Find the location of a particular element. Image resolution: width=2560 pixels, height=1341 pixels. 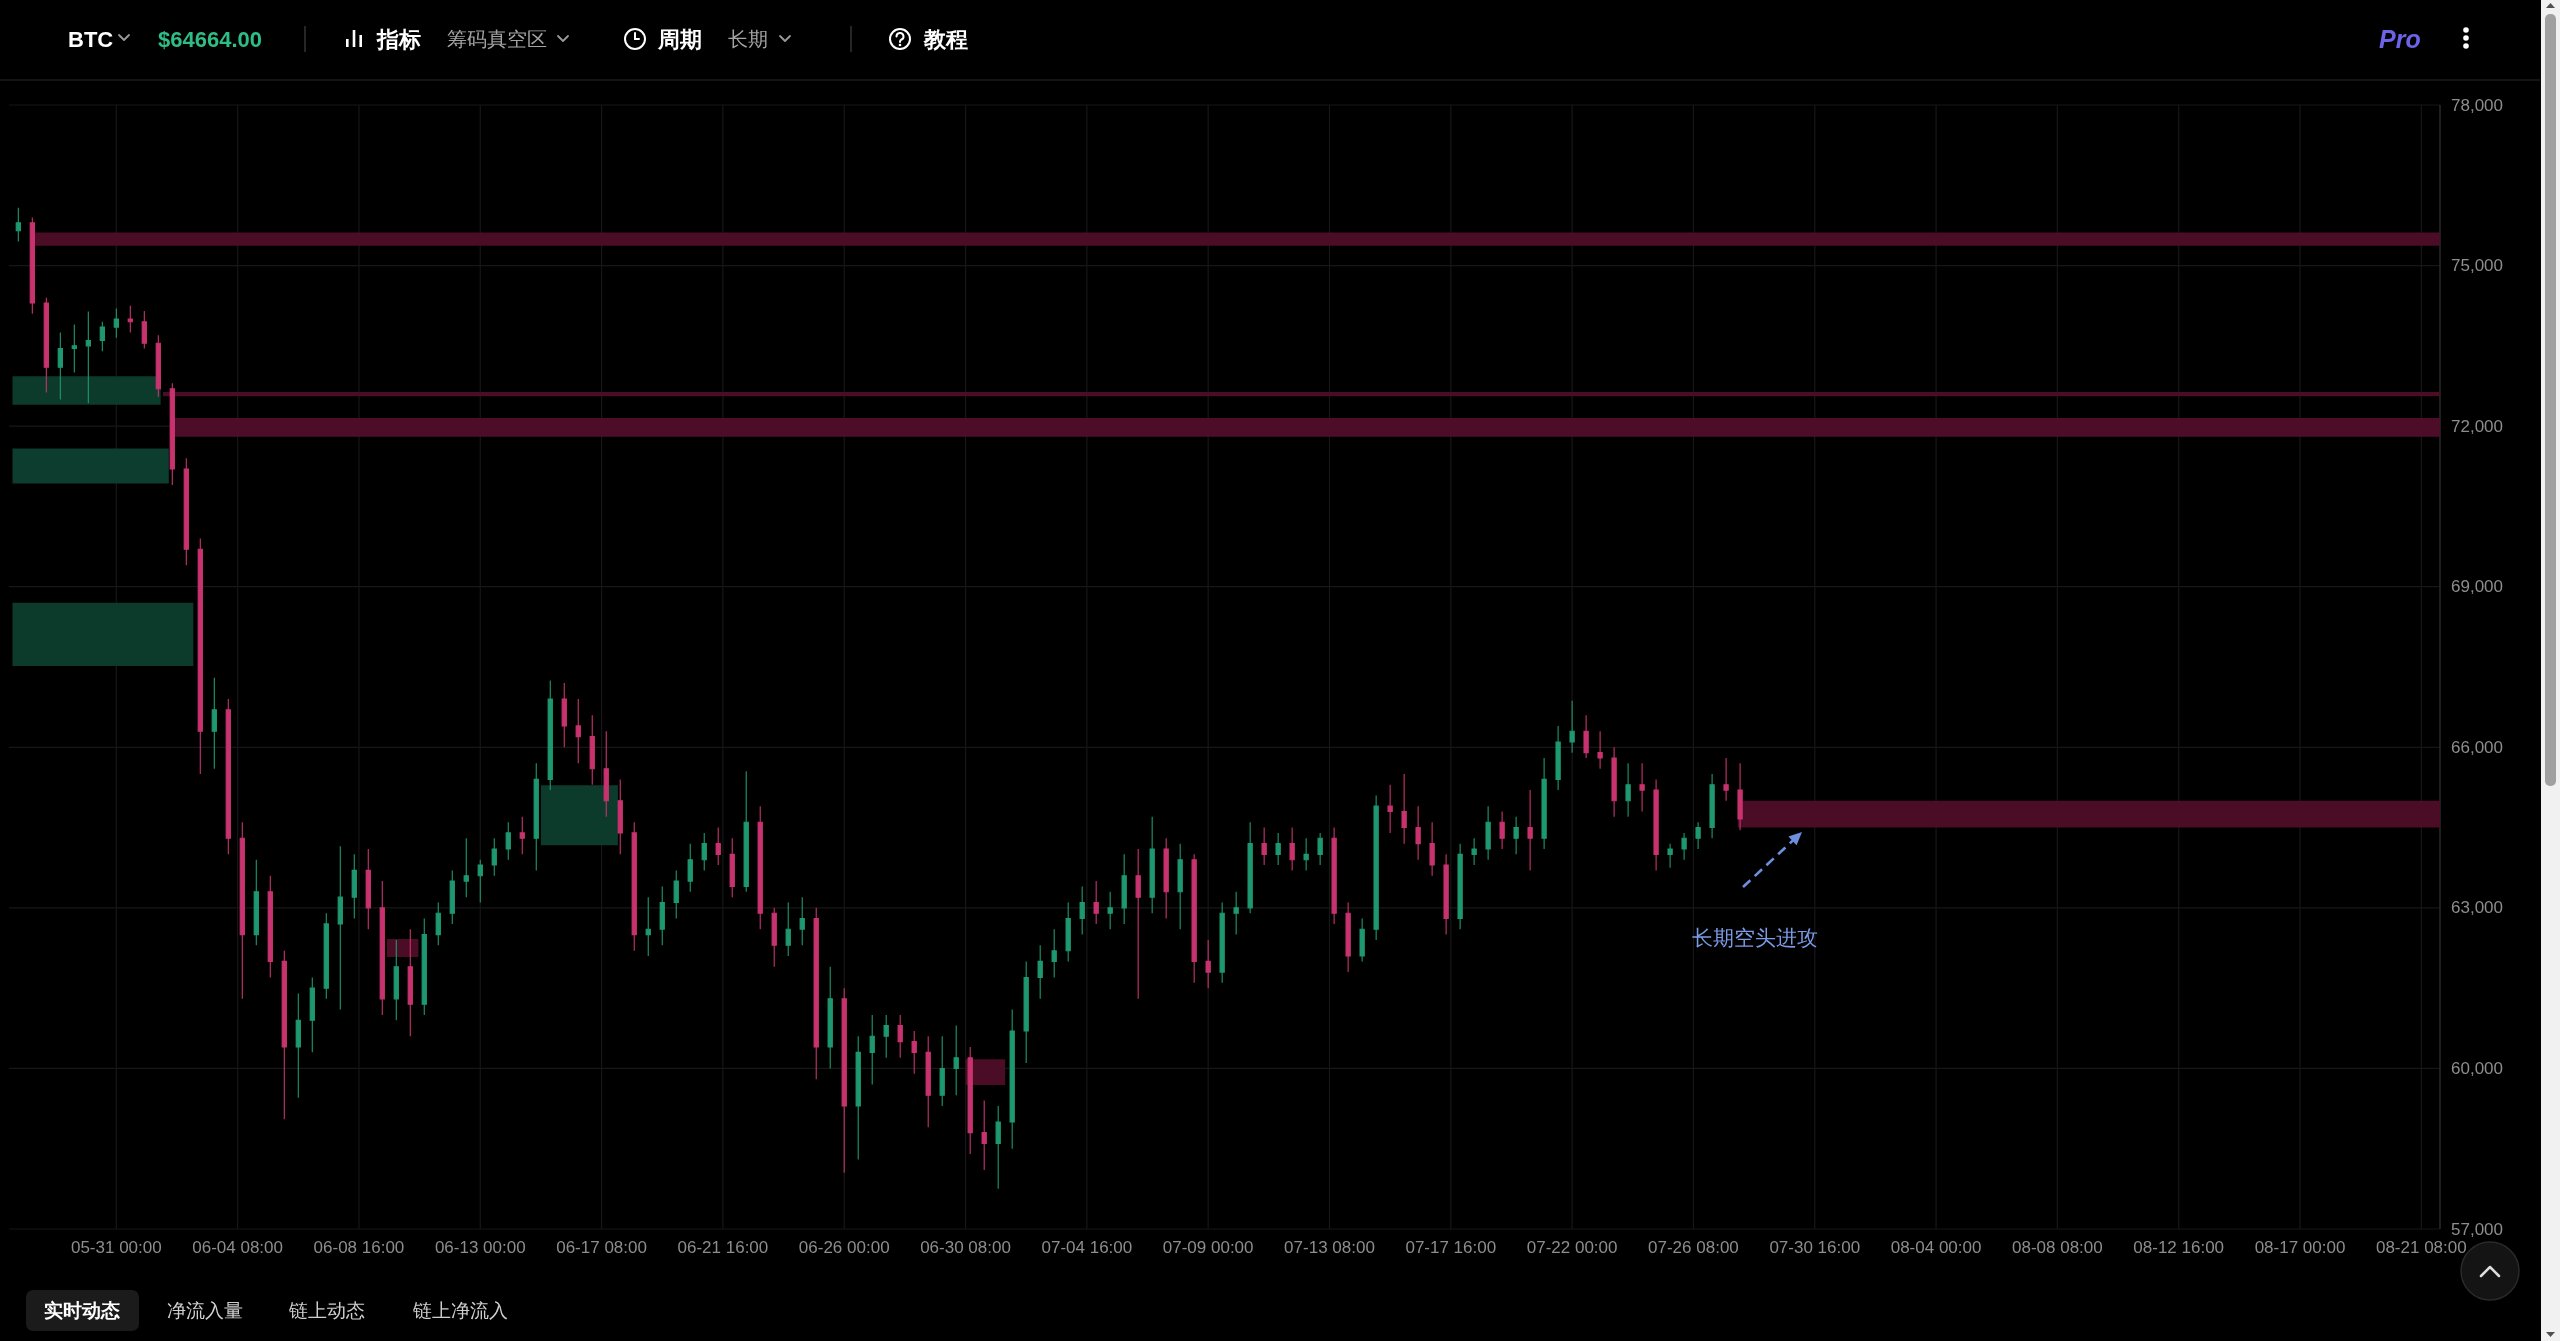

y-tick-label: 69,000 is located at coordinates (2477, 587).